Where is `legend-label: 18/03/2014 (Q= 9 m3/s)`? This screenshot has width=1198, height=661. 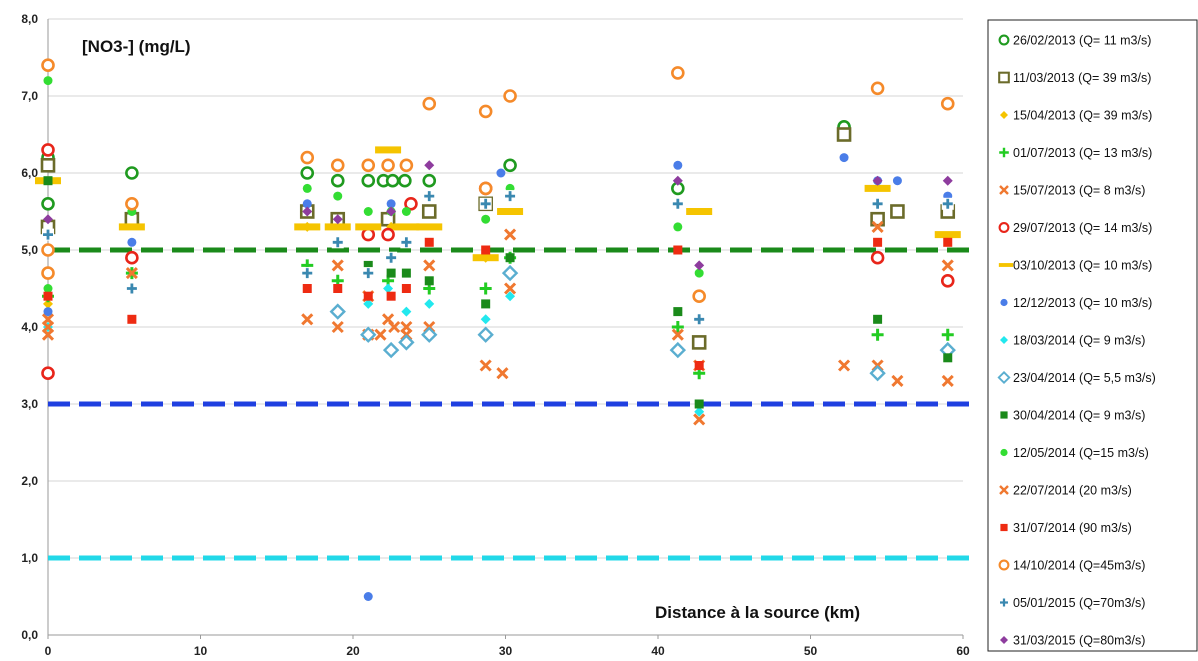
legend-label: 18/03/2014 (Q= 9 m3/s) is located at coordinates (1079, 341).